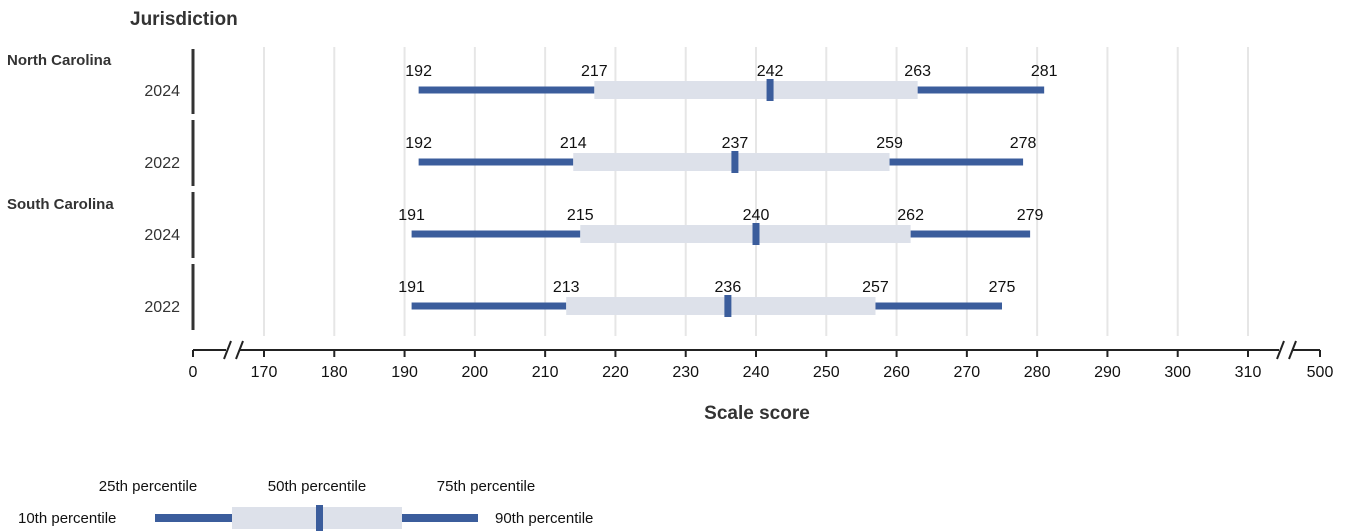  What do you see at coordinates (875, 287) in the screenshot?
I see `value-label-p75: 257` at bounding box center [875, 287].